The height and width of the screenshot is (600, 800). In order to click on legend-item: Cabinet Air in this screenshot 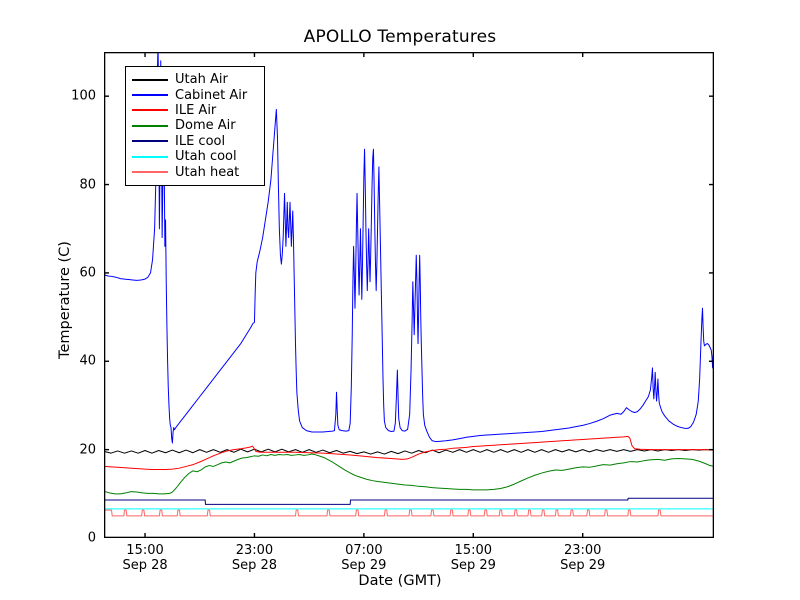, I will do `click(195, 94)`.